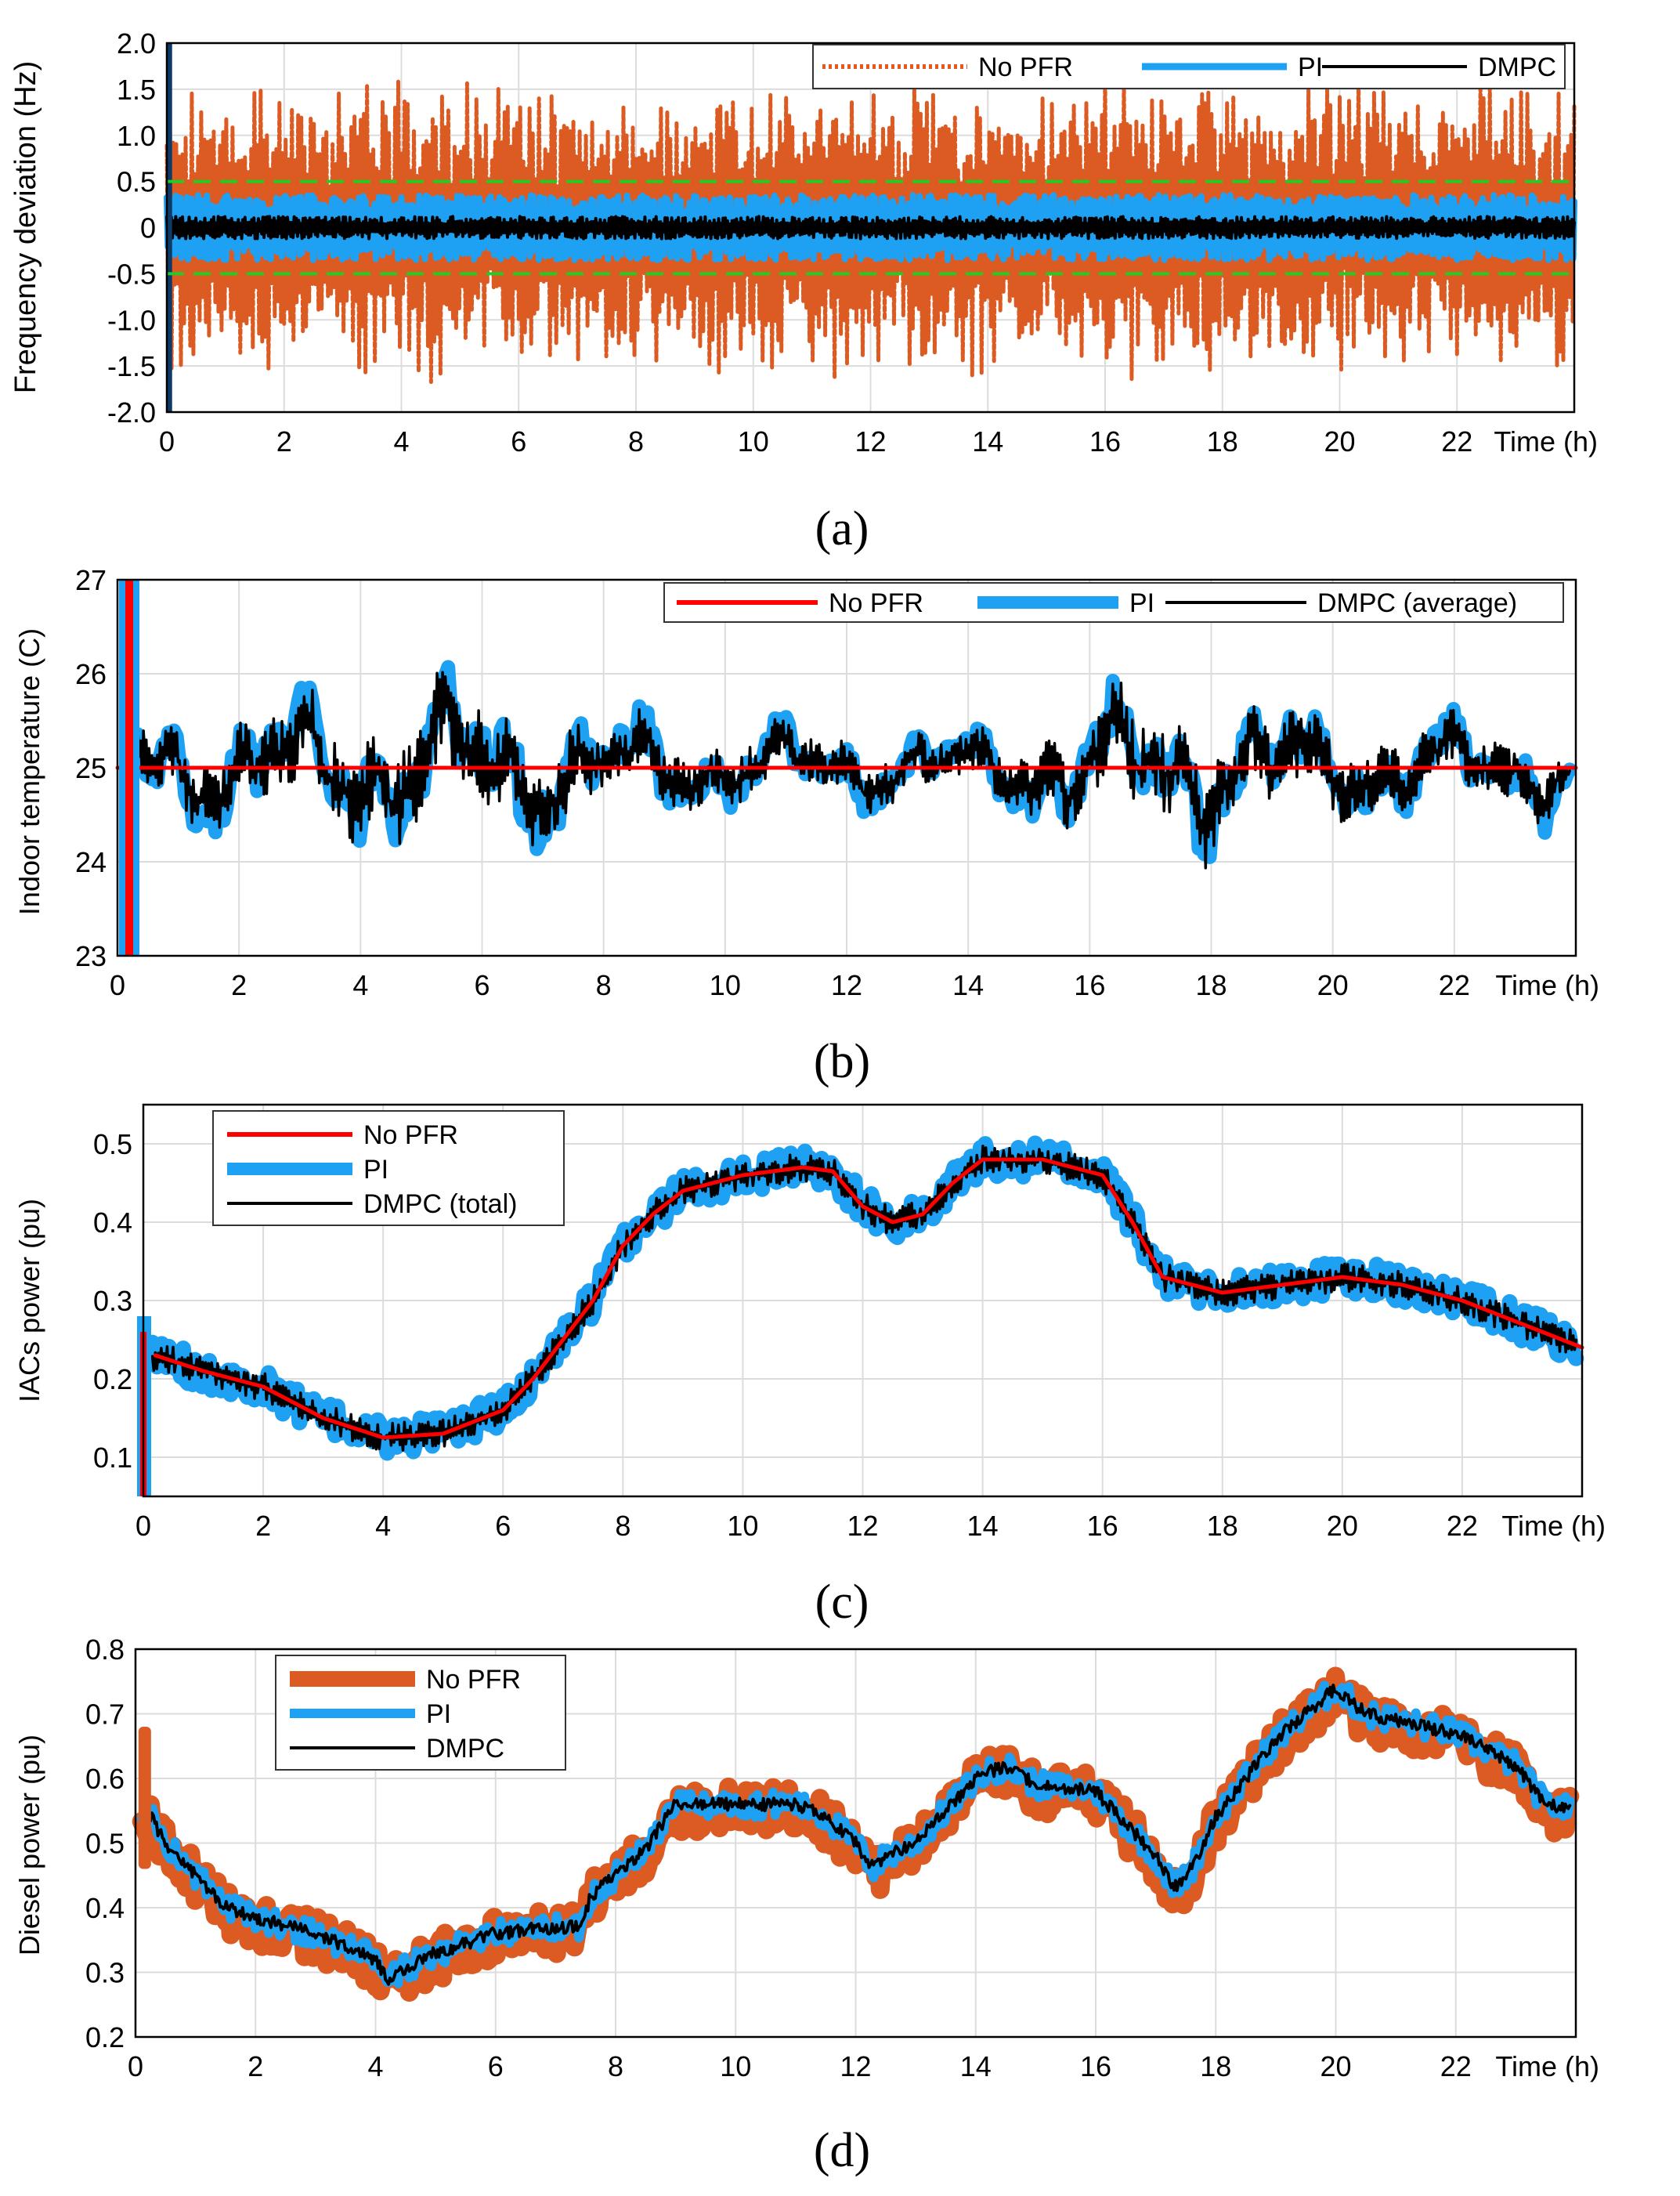  I want to click on y-tick-label: 25, so click(91, 768).